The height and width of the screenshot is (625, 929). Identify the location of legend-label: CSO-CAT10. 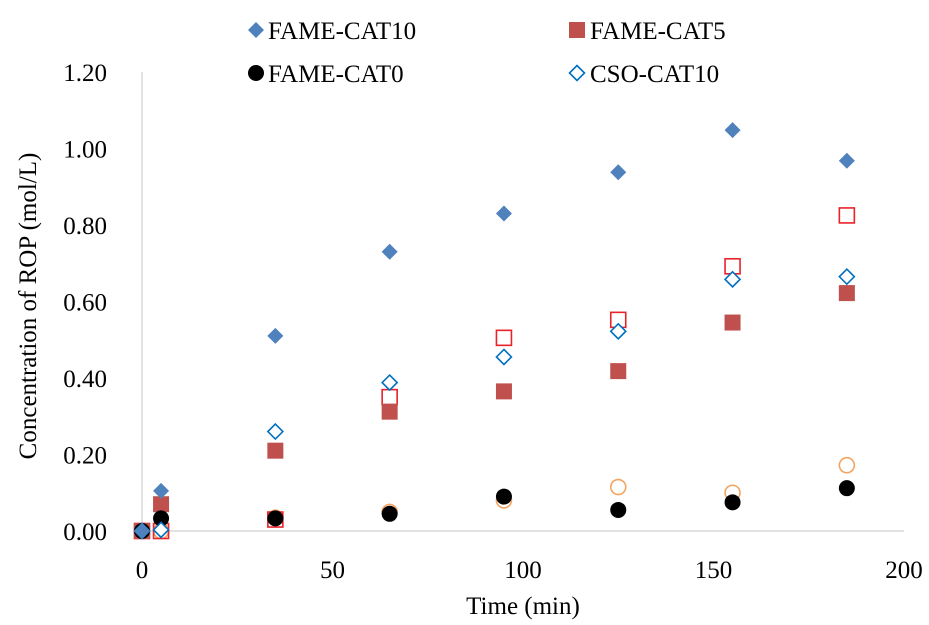
(654, 74).